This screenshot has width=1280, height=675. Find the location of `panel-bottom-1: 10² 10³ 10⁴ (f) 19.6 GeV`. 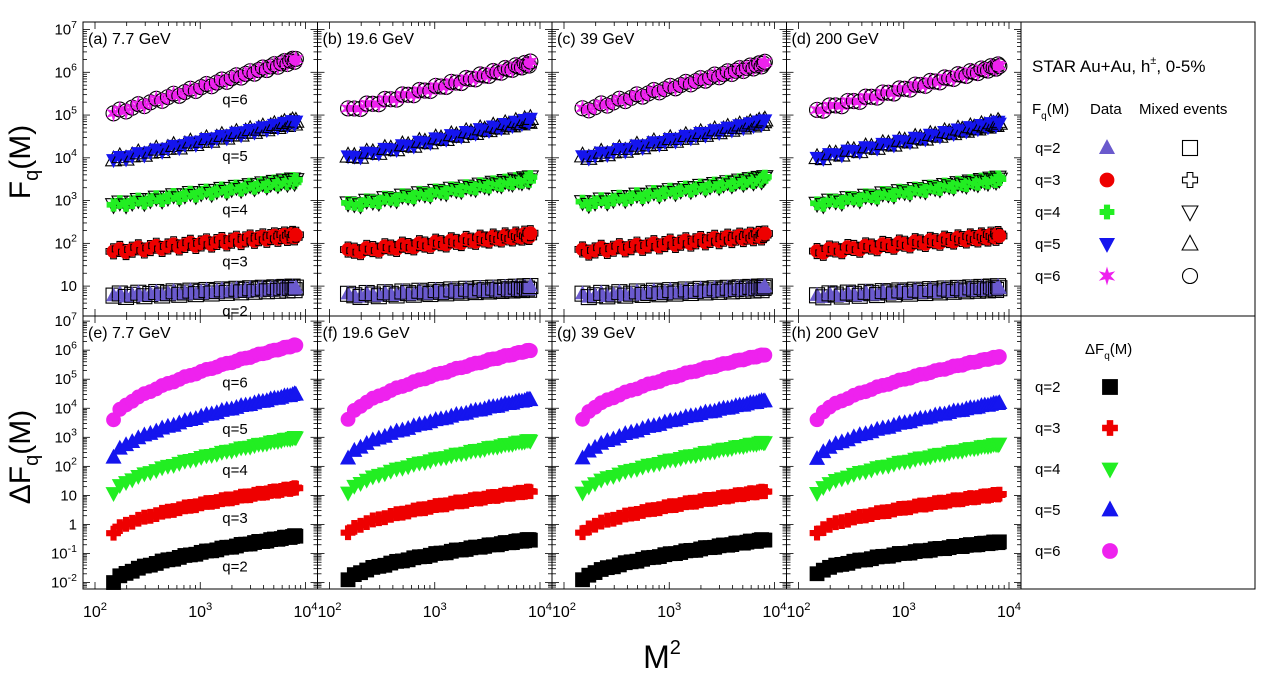

panel-bottom-1: 10² 10³ 10⁴ (f) 19.6 GeV is located at coordinates (435, 468).